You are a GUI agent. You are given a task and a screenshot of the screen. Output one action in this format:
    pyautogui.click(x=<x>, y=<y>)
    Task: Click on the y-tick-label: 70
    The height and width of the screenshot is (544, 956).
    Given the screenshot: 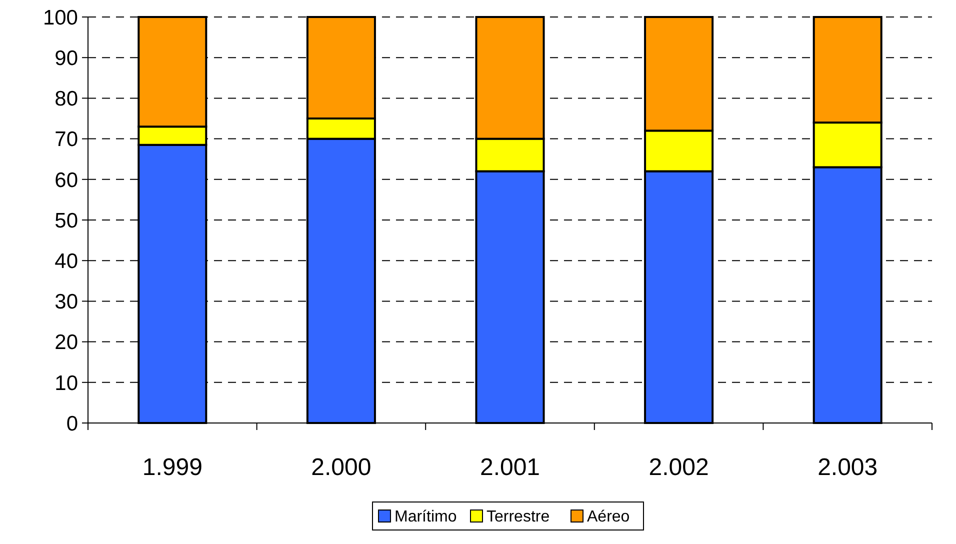 What is the action you would take?
    pyautogui.click(x=66, y=140)
    